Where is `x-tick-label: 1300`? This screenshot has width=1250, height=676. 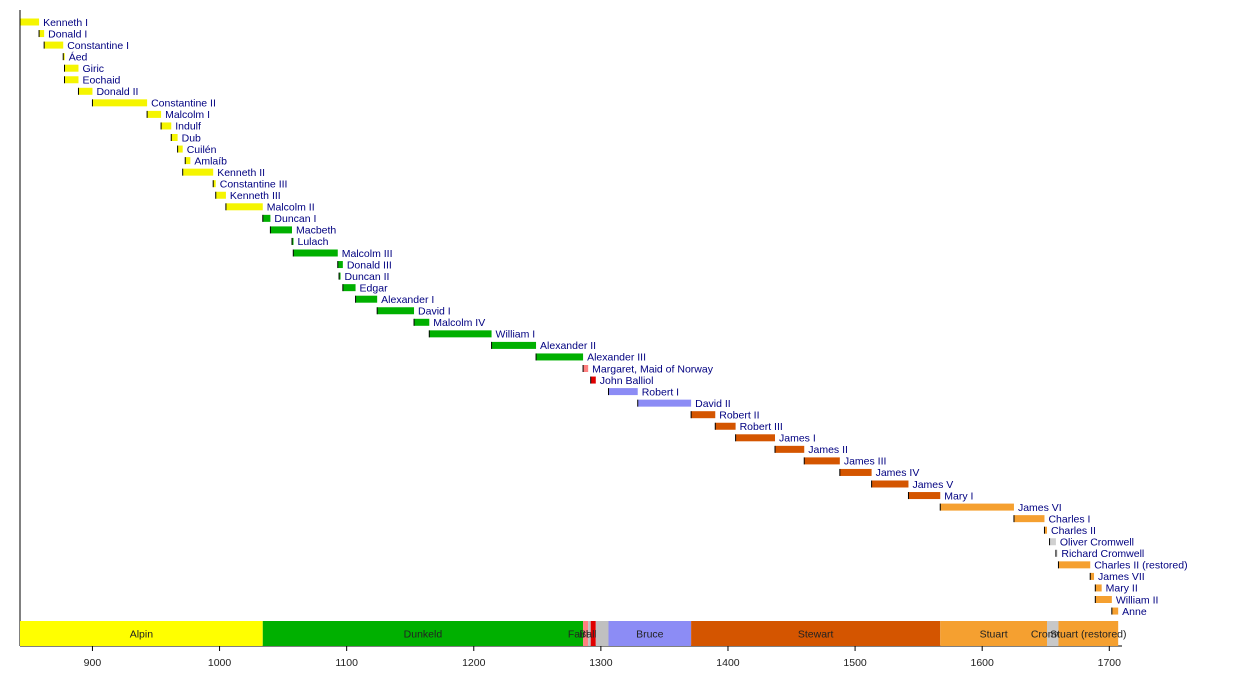
x-tick-label: 1300 is located at coordinates (601, 663).